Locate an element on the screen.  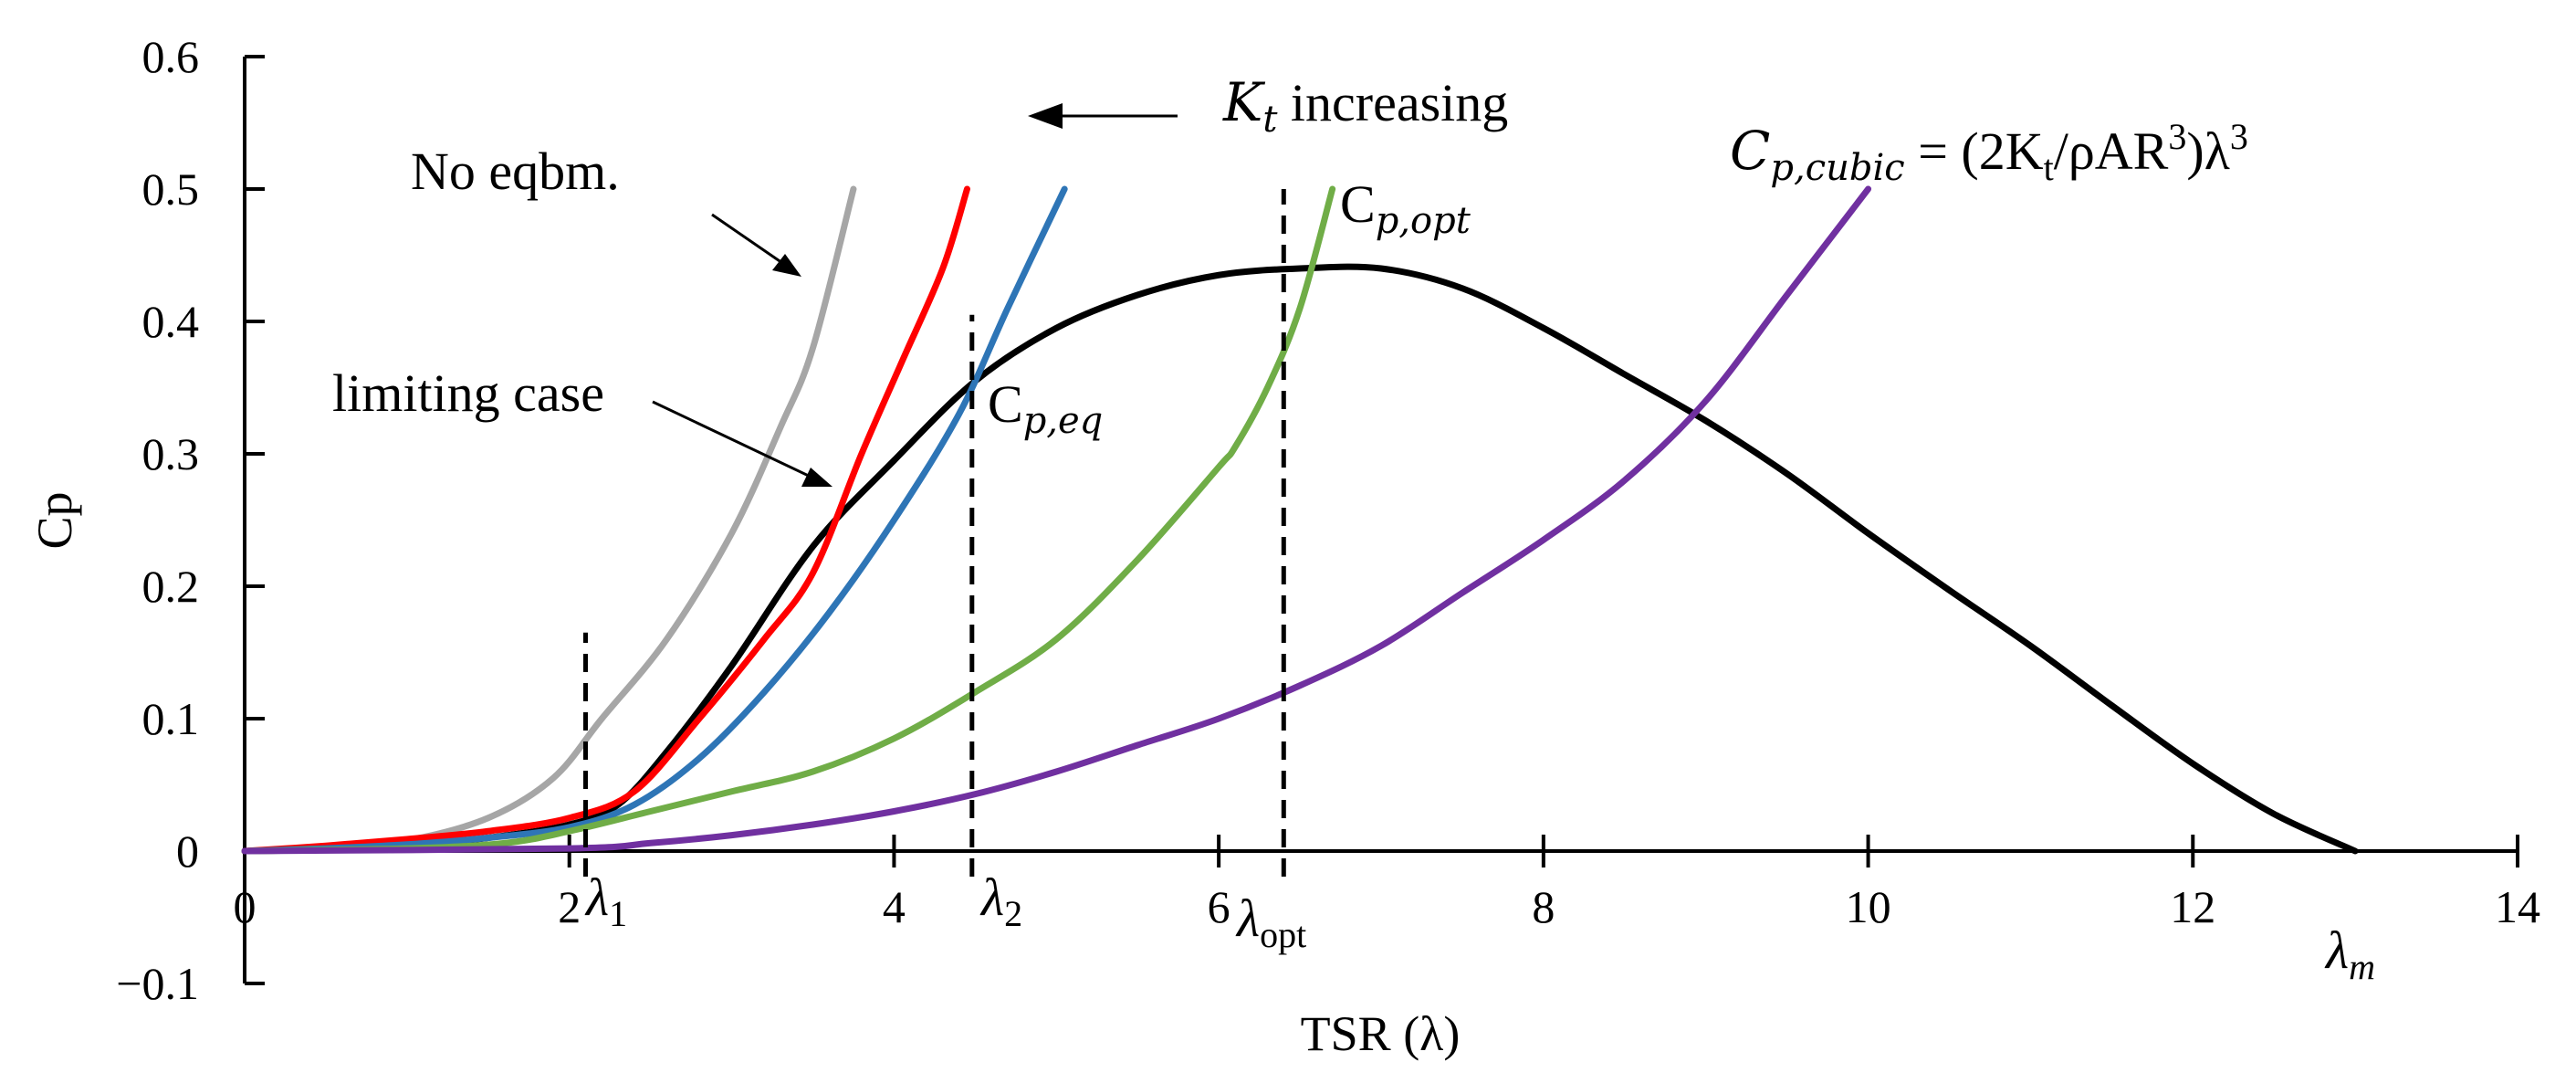
kt-increasing-text: increasing is located at coordinates (1393, 102).